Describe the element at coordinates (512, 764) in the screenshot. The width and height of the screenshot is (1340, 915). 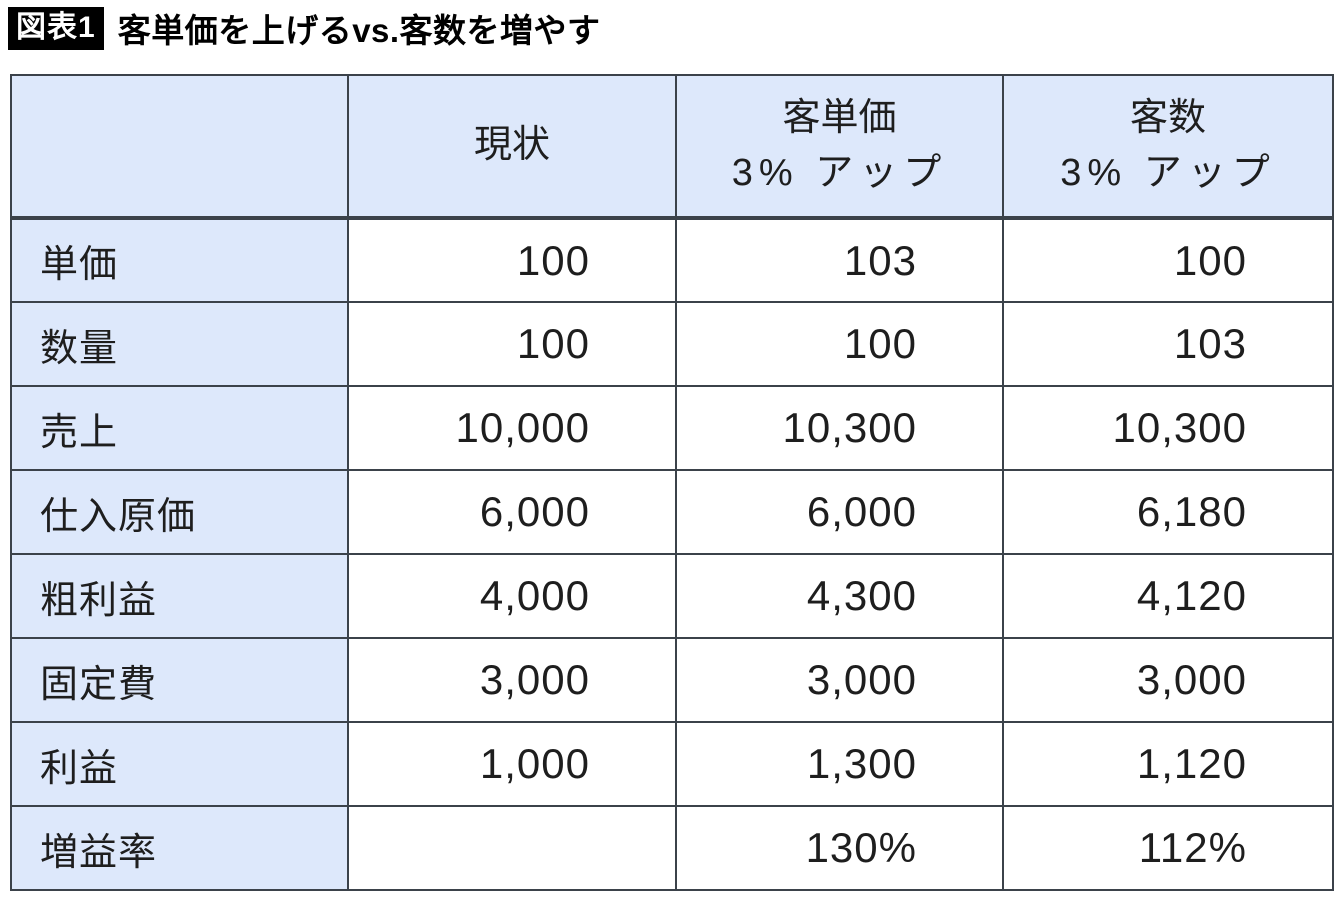
I see `value-cell: 1,000` at that location.